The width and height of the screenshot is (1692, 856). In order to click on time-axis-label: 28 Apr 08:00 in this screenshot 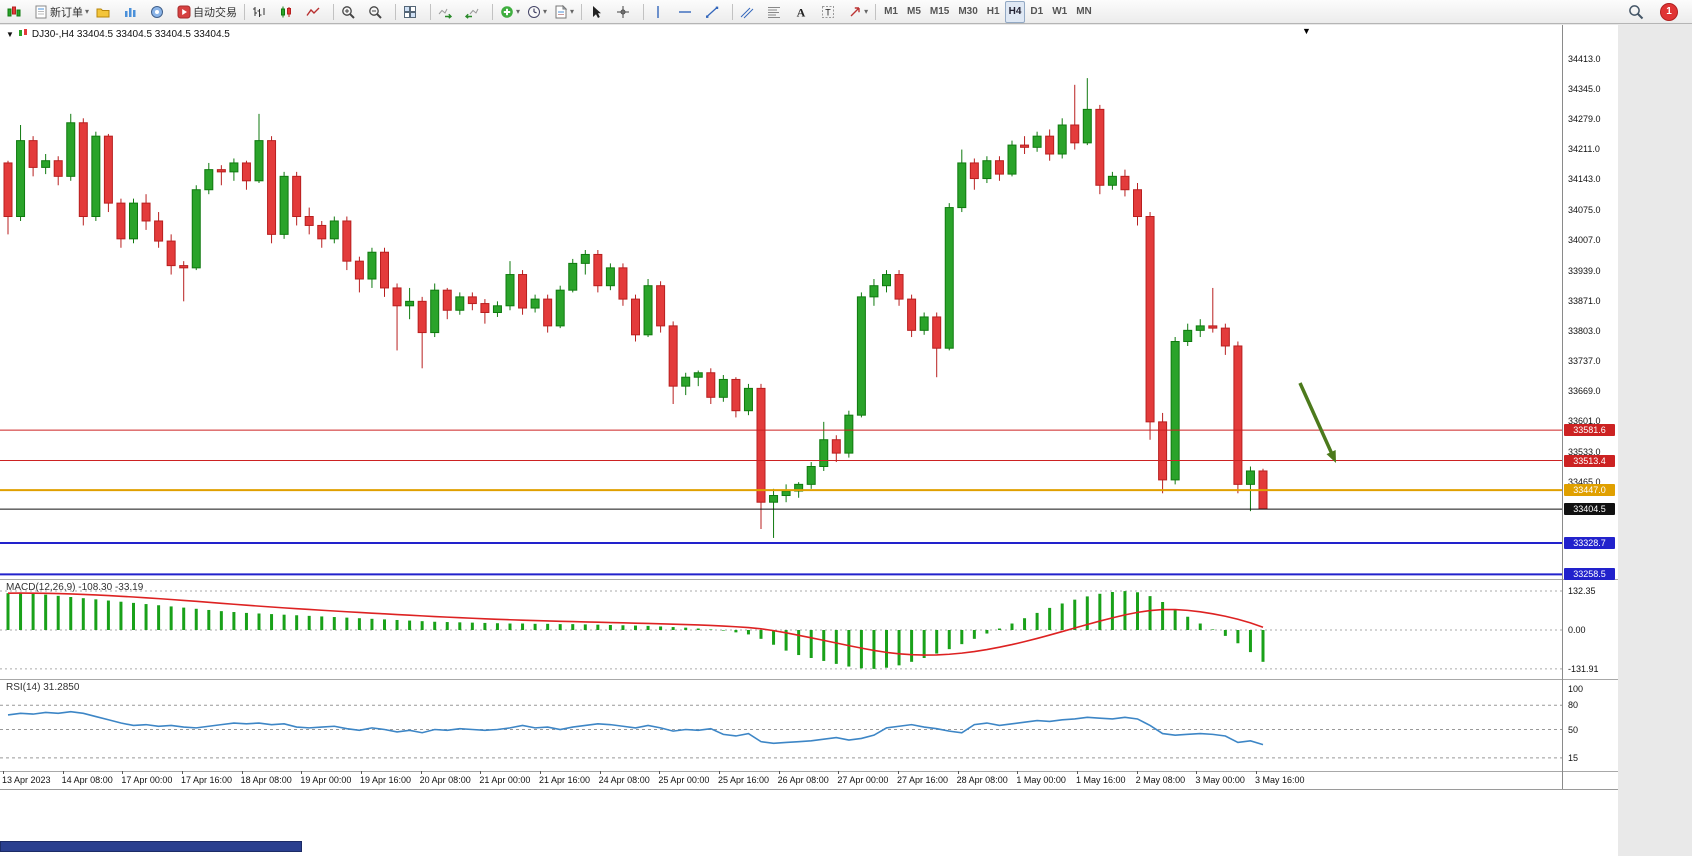, I will do `click(982, 780)`.